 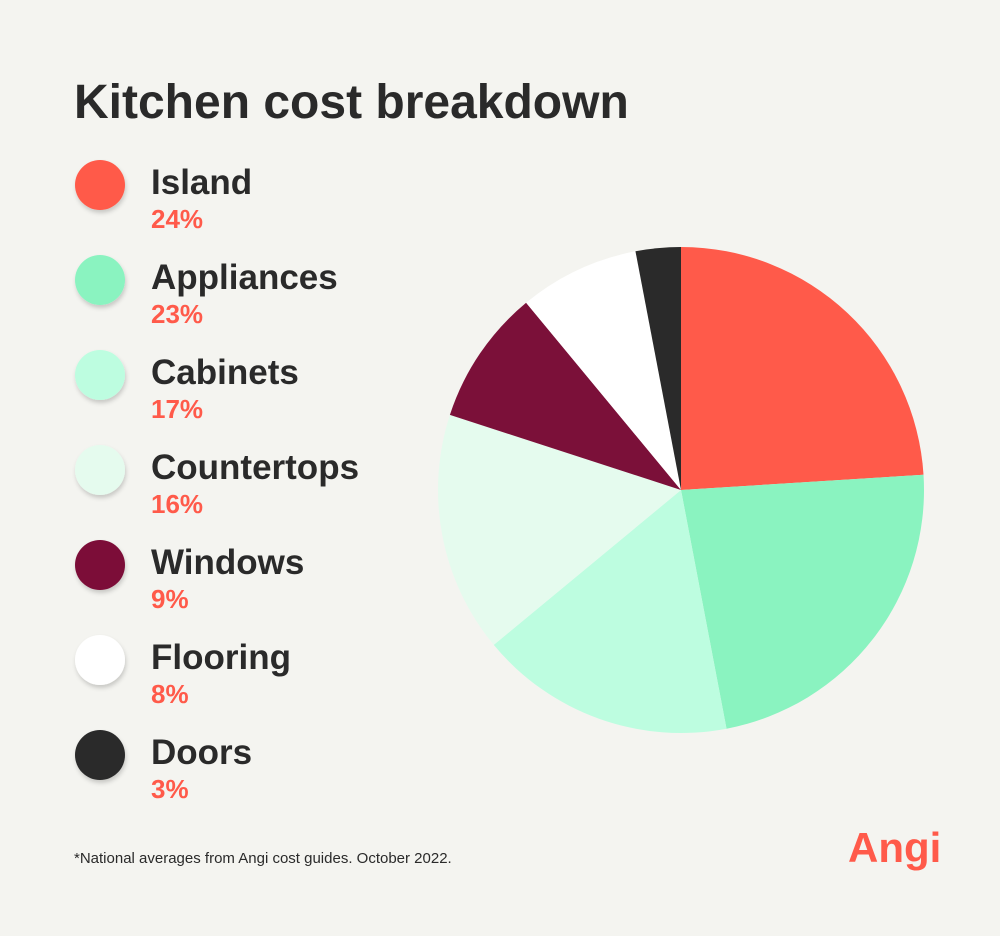 I want to click on value-label: 24%, so click(x=177, y=219).